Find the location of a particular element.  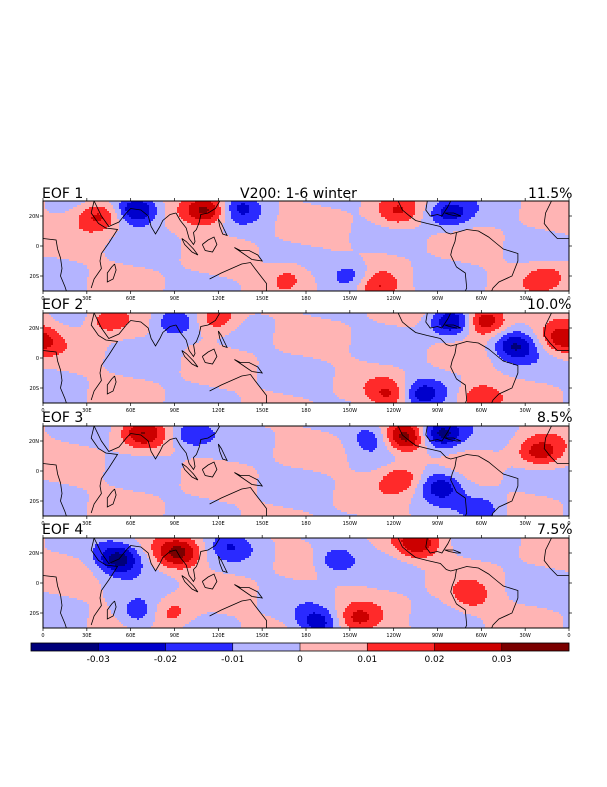

colorbar: -0.03 -0.02 -0.01 0 0.01 0.02 0.03 is located at coordinates (300, 653).